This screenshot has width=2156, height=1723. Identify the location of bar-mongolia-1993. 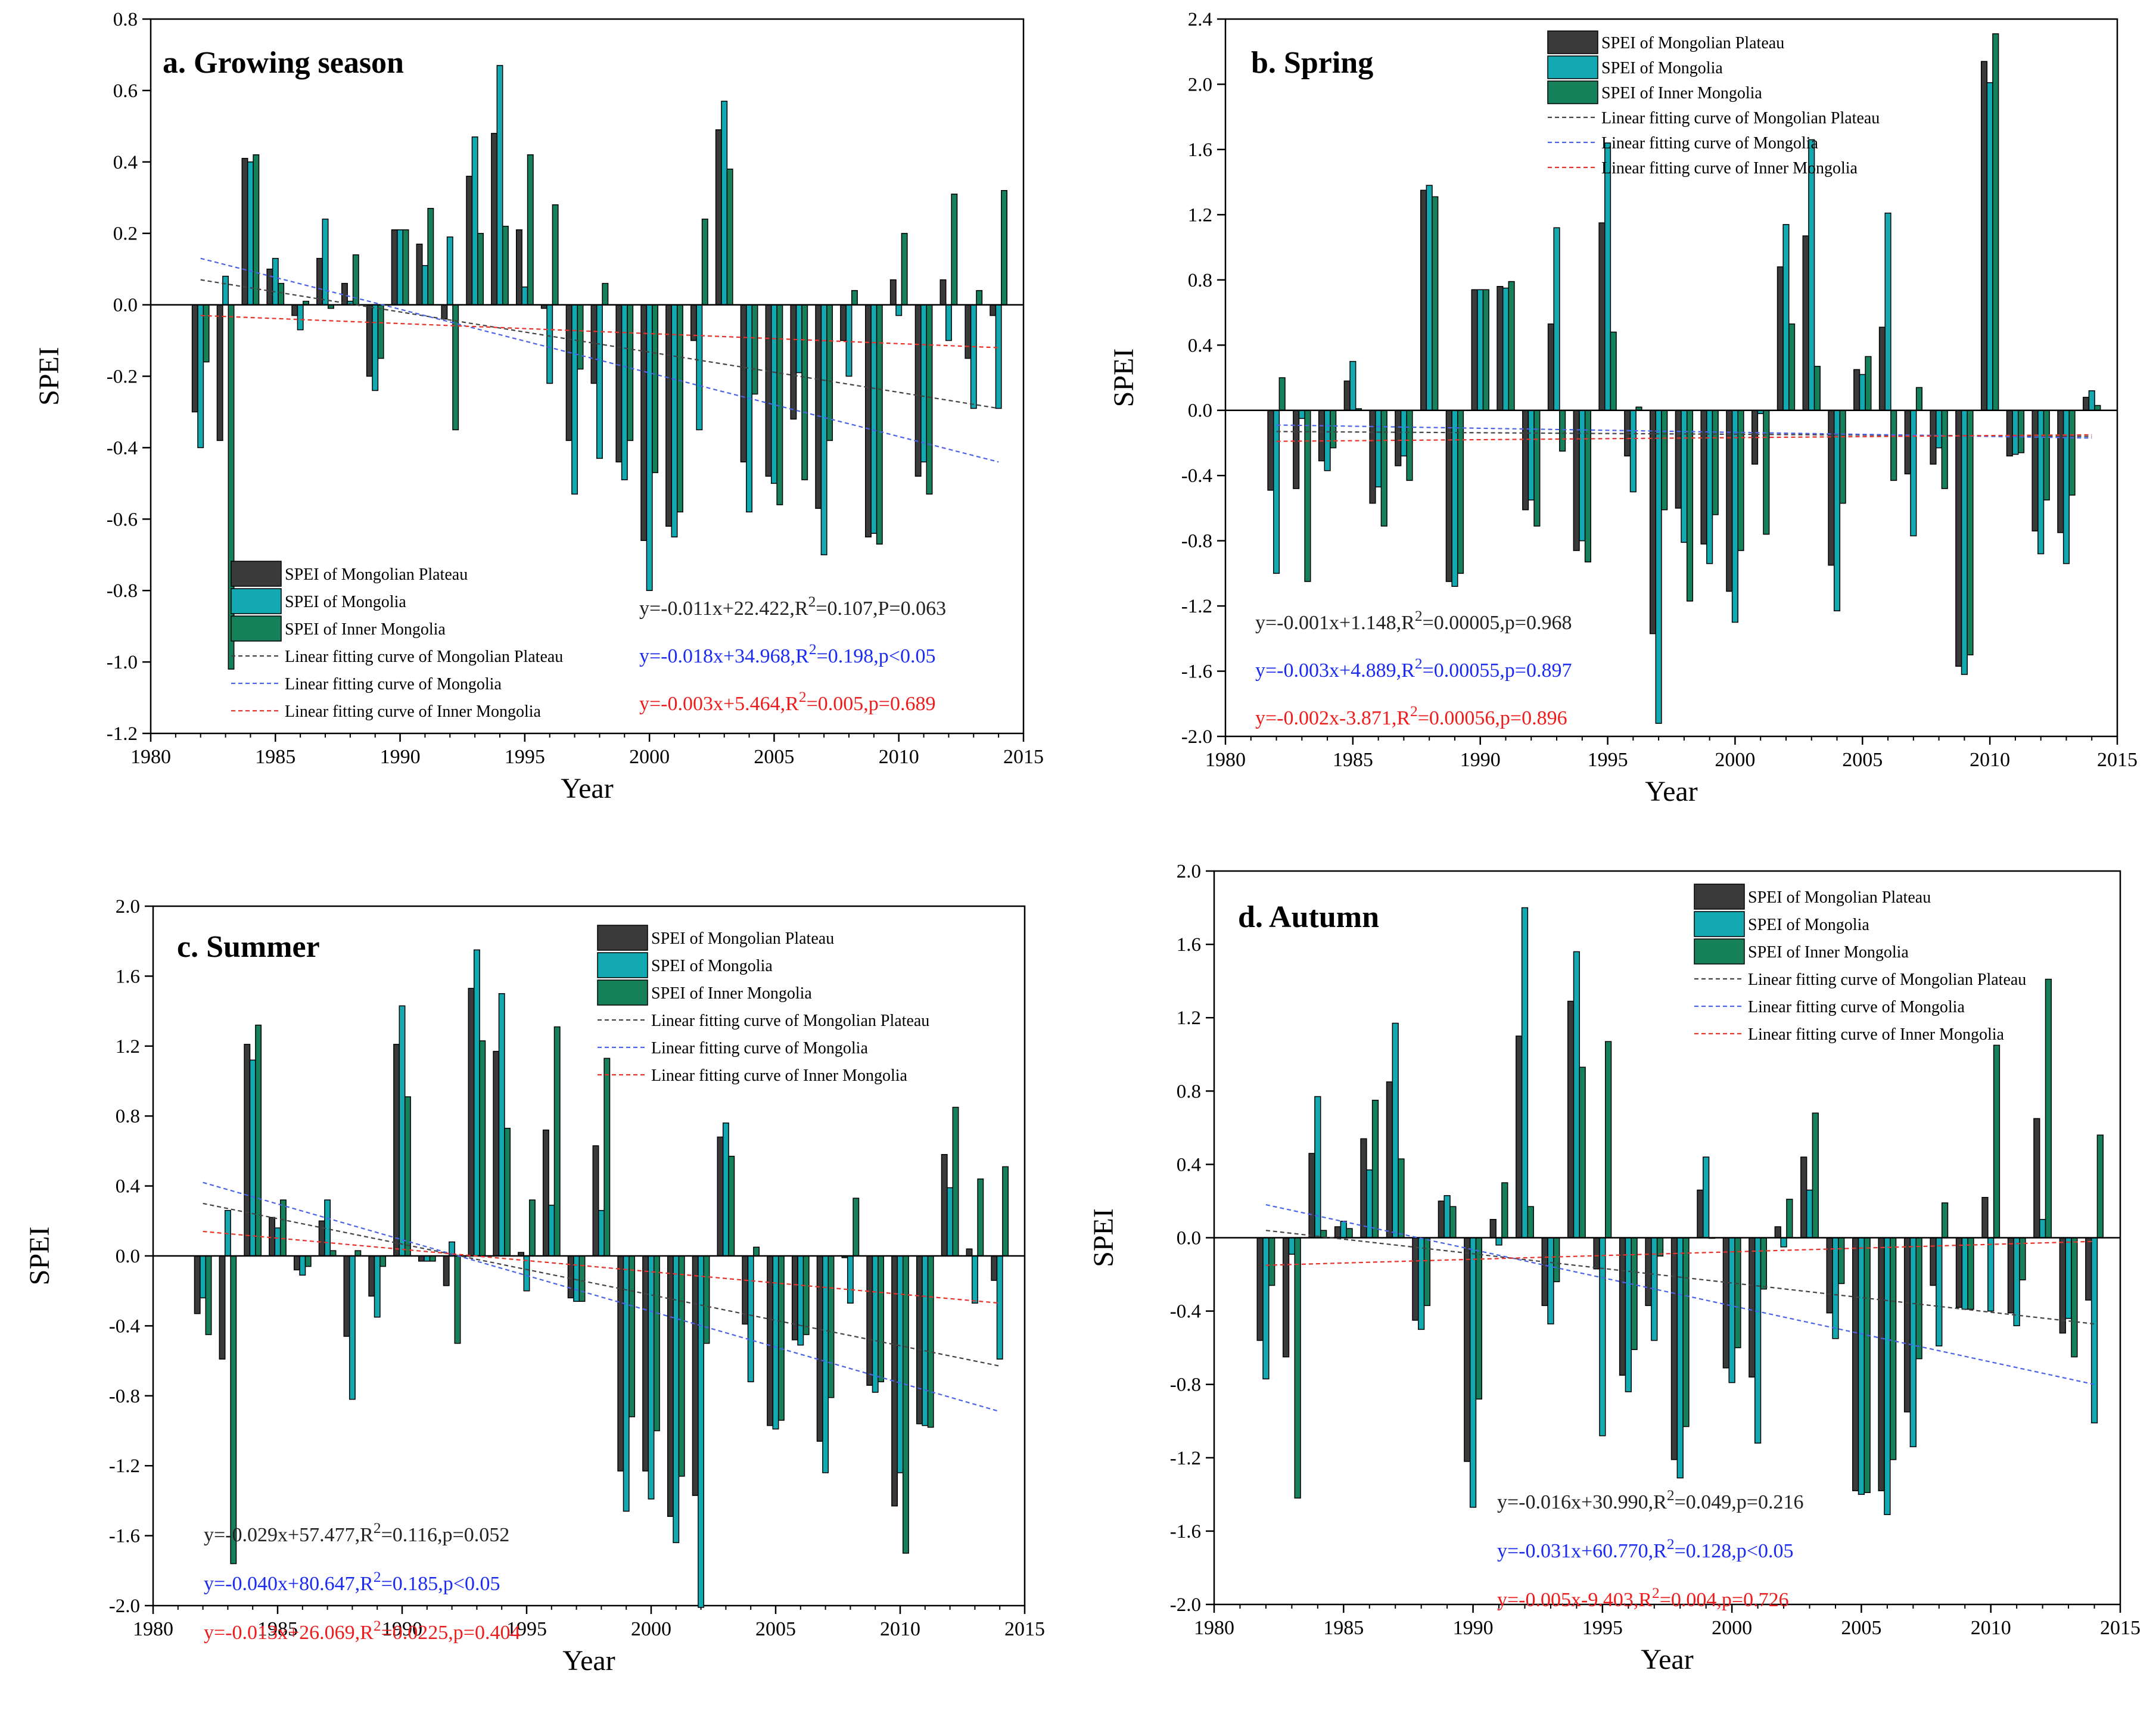
(1550, 1280).